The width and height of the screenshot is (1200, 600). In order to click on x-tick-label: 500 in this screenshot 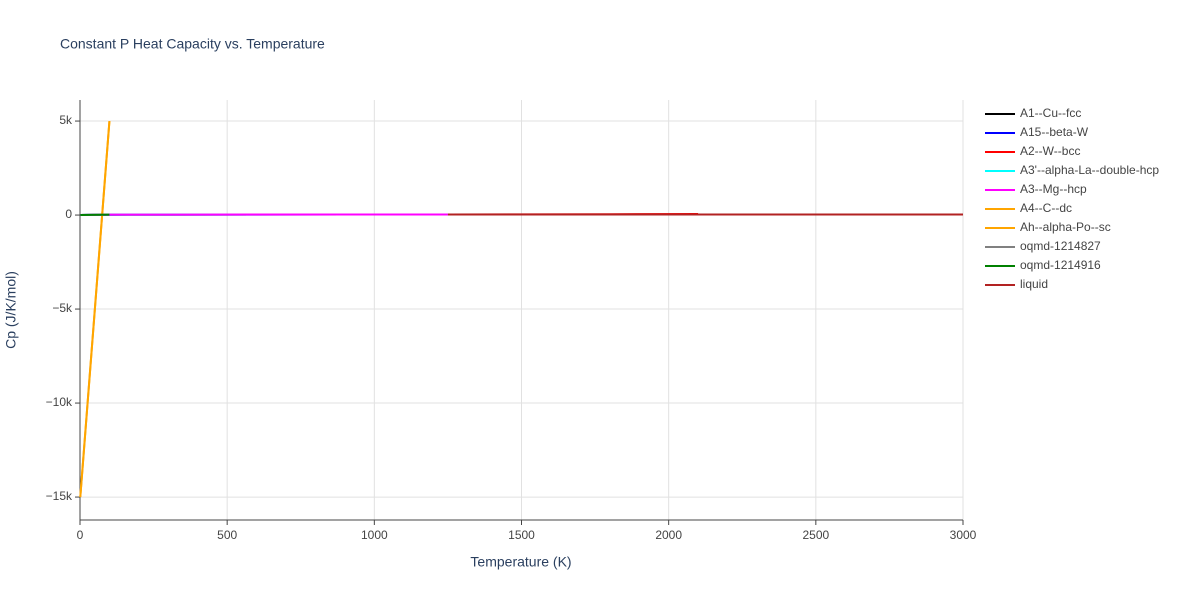, I will do `click(227, 535)`.